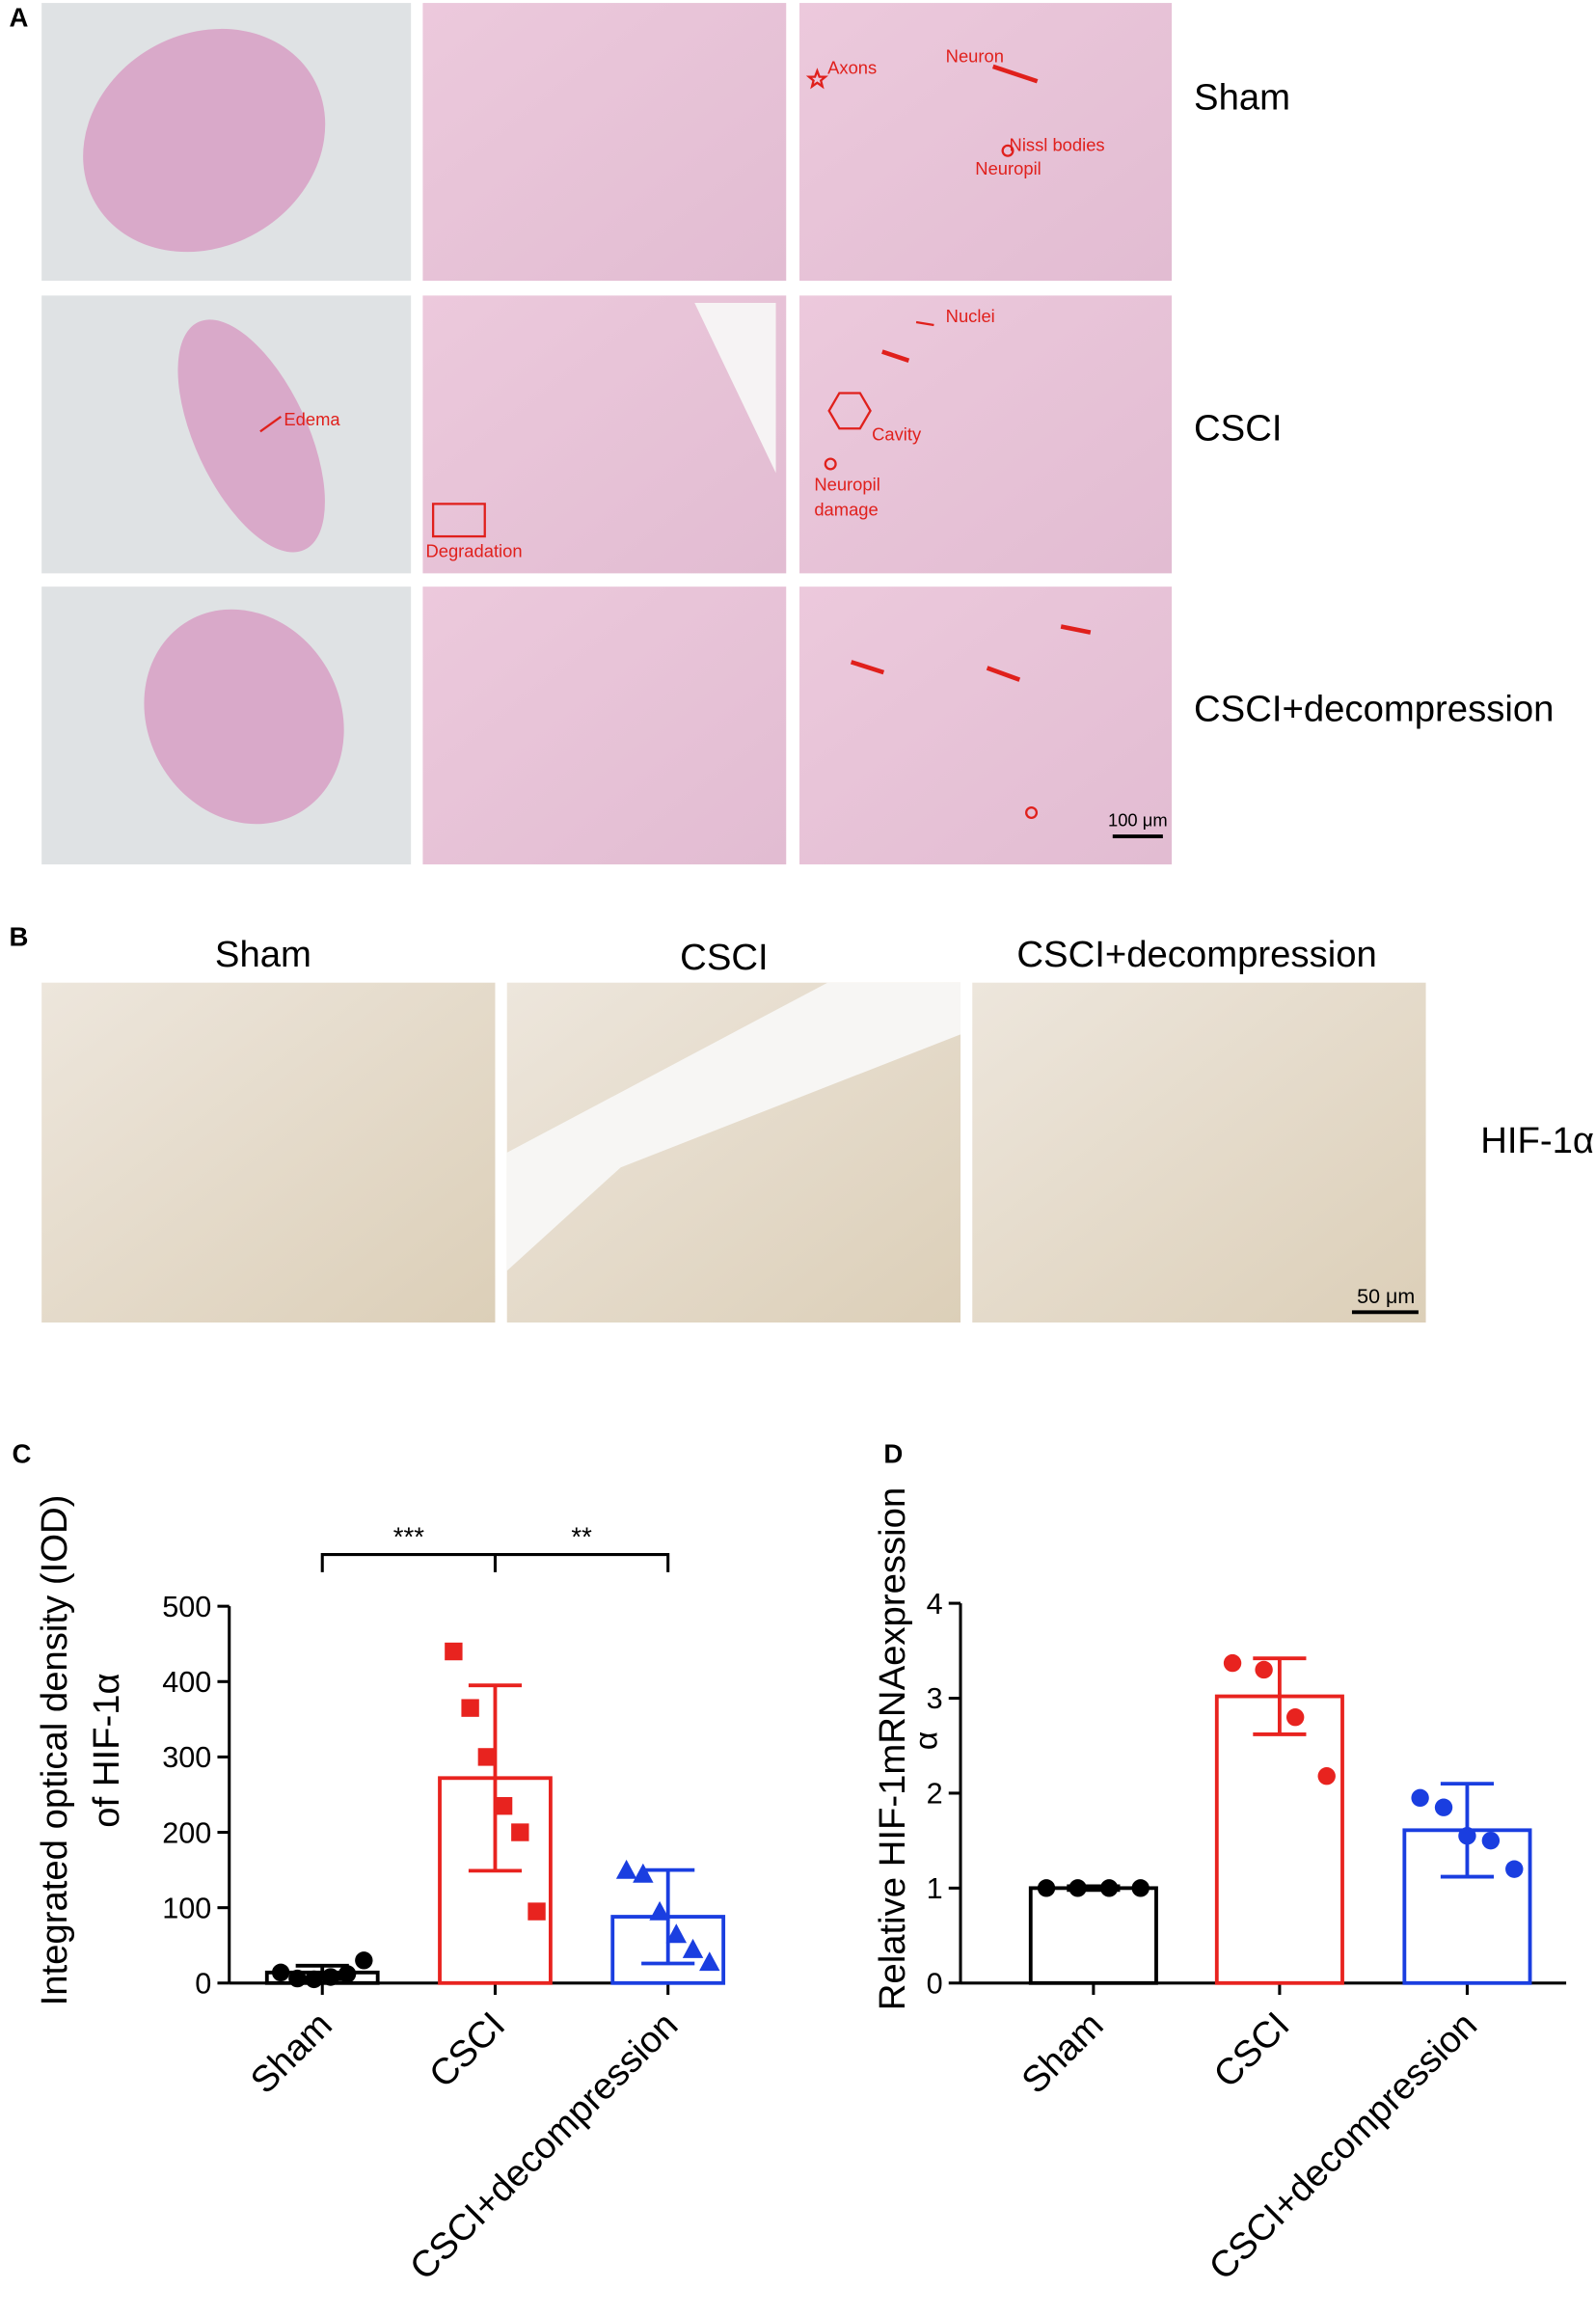 This screenshot has height=2317, width=1596. Describe the element at coordinates (971, 316) in the screenshot. I see `annotation: Nuclei` at that location.